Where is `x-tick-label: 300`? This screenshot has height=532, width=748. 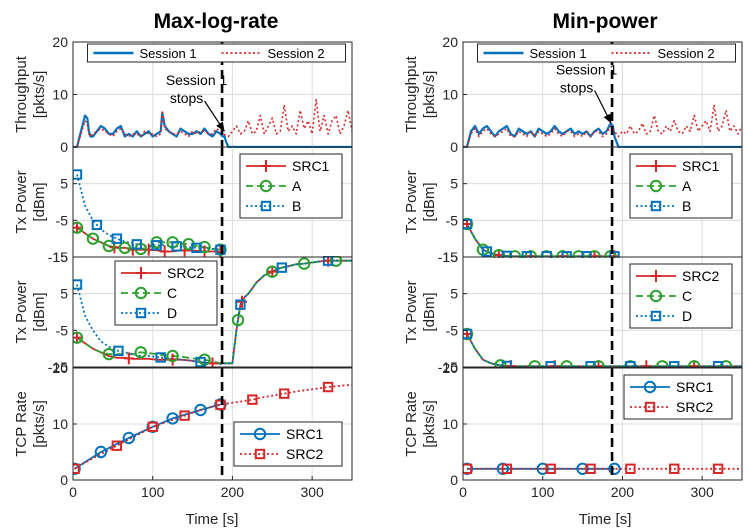 x-tick-label: 300 is located at coordinates (702, 492).